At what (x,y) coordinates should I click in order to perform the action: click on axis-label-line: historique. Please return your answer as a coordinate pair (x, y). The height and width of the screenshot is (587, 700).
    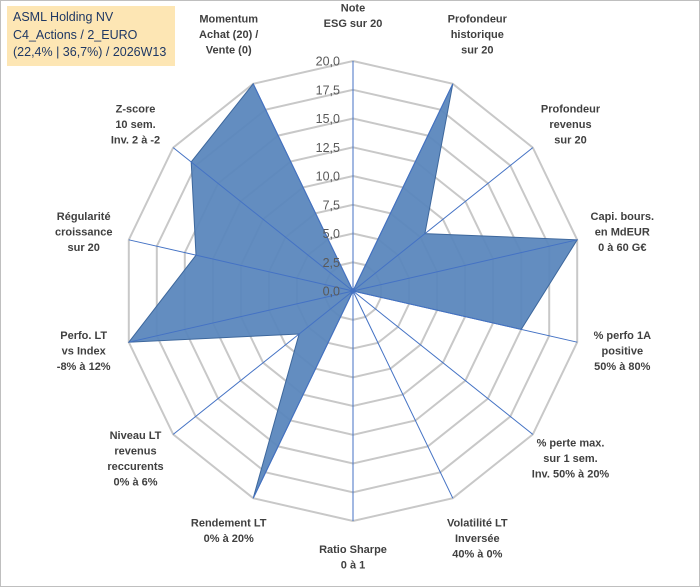
    Looking at the image, I should click on (477, 35).